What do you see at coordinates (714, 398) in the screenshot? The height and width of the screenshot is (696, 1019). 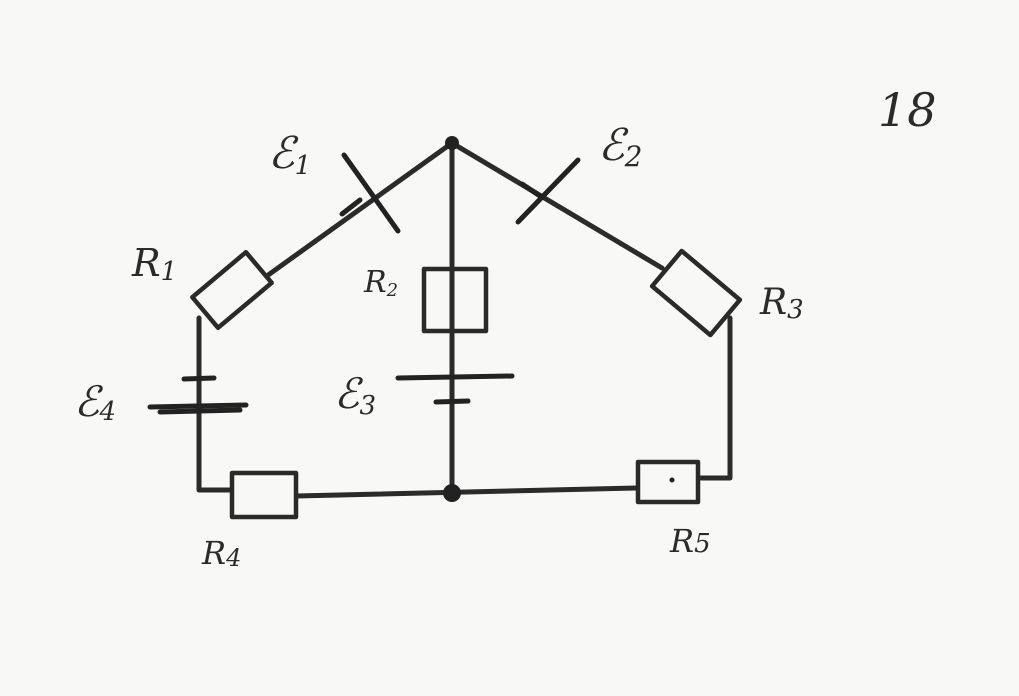 I see `wire-right-side` at bounding box center [714, 398].